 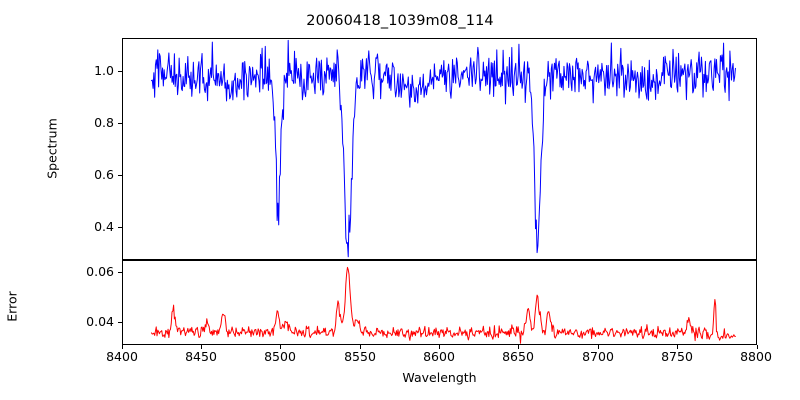 I want to click on spectrum-ytick-3: 0.6, so click(x=104, y=174).